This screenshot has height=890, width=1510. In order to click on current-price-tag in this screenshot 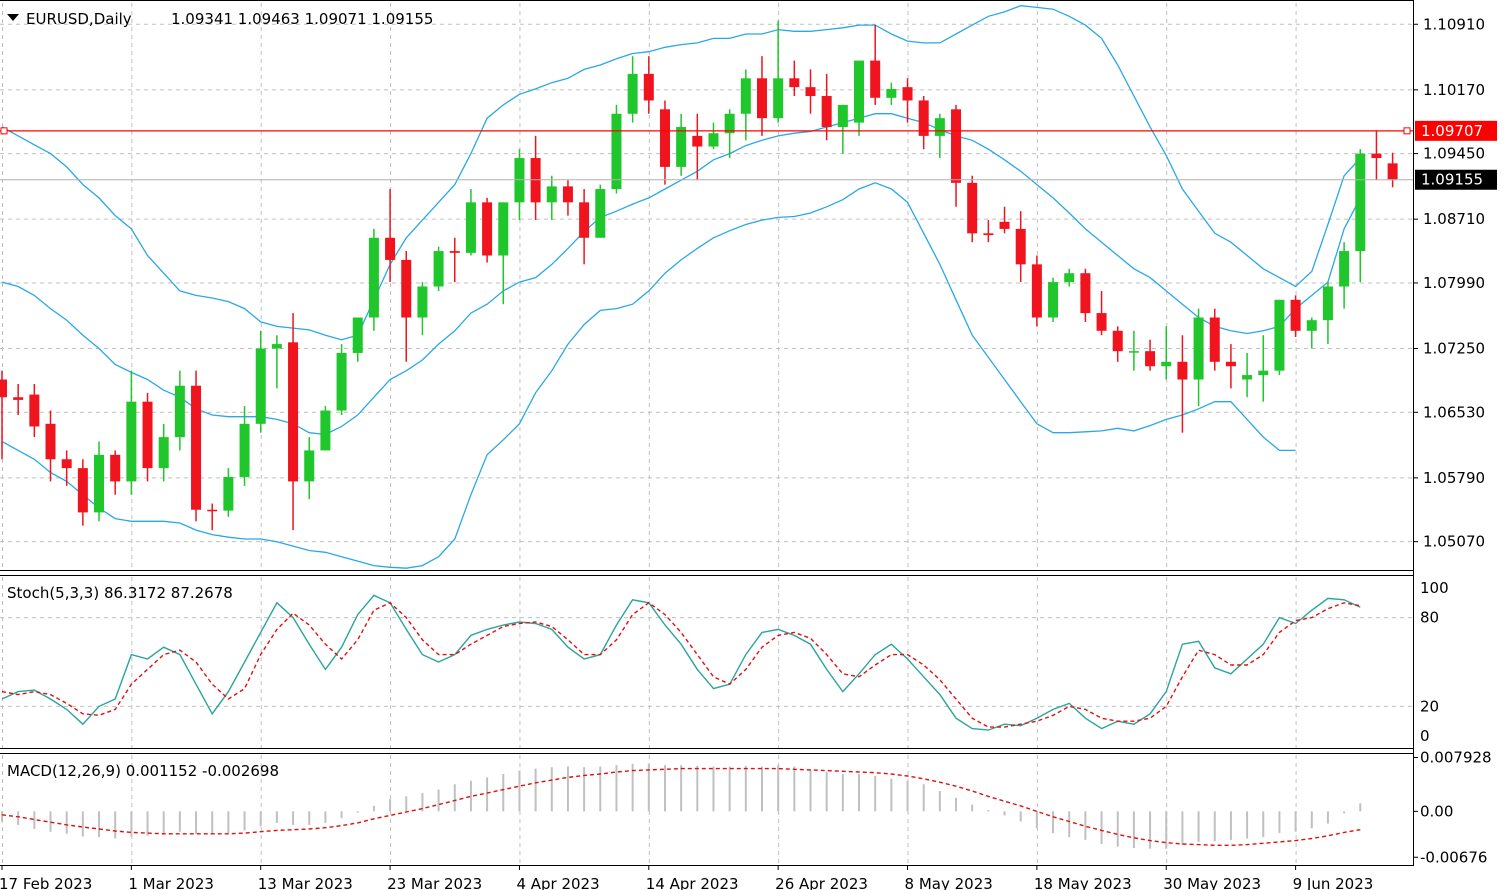, I will do `click(1456, 179)`.